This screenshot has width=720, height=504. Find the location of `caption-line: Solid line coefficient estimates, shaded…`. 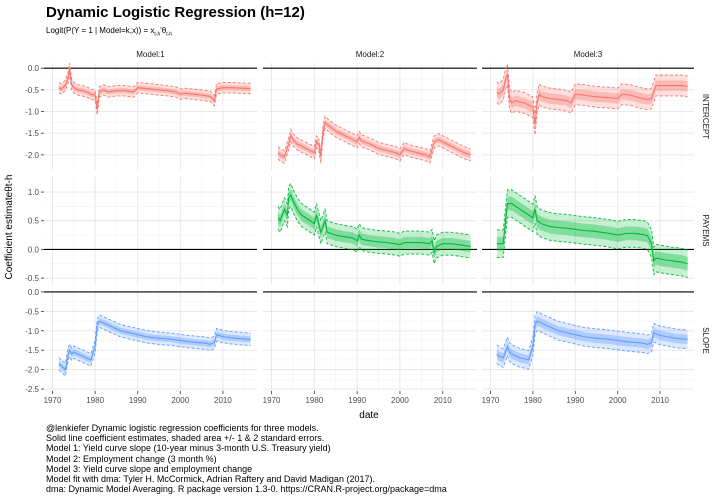

caption-line: Solid line coefficient estimates, shaded… is located at coordinates (185, 438).